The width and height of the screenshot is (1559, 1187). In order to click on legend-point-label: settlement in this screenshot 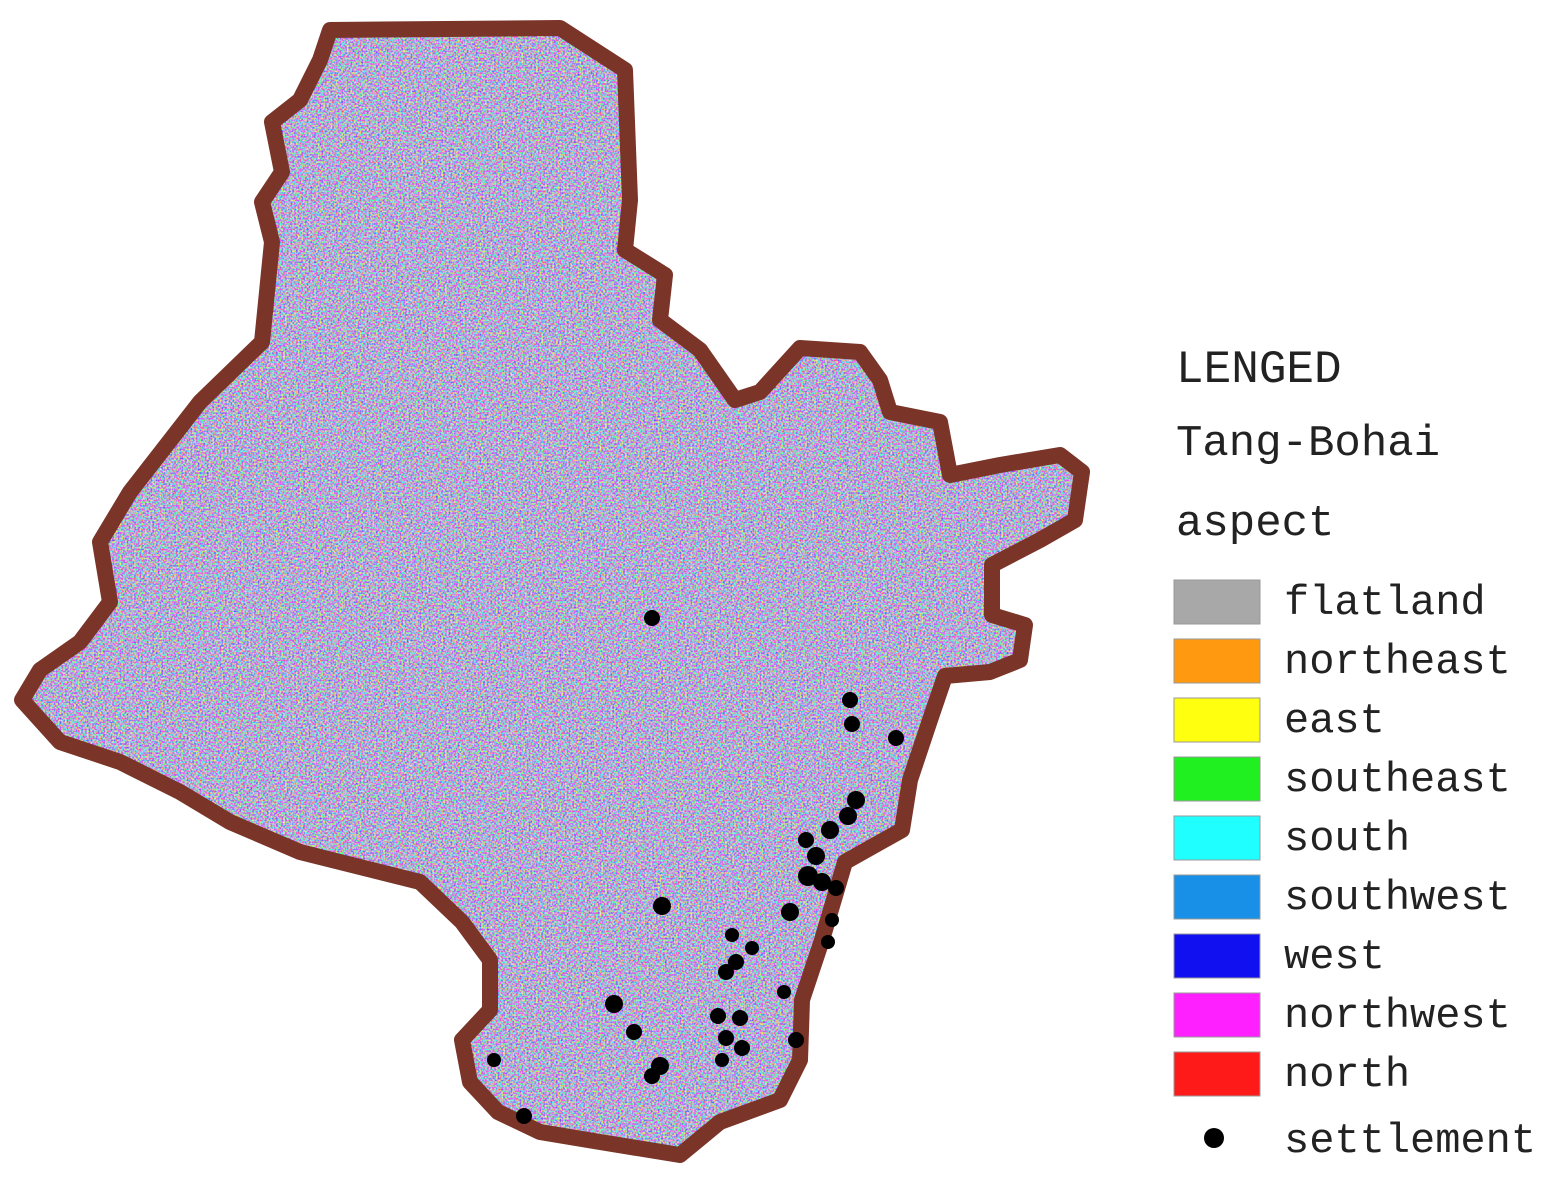, I will do `click(1410, 1141)`.